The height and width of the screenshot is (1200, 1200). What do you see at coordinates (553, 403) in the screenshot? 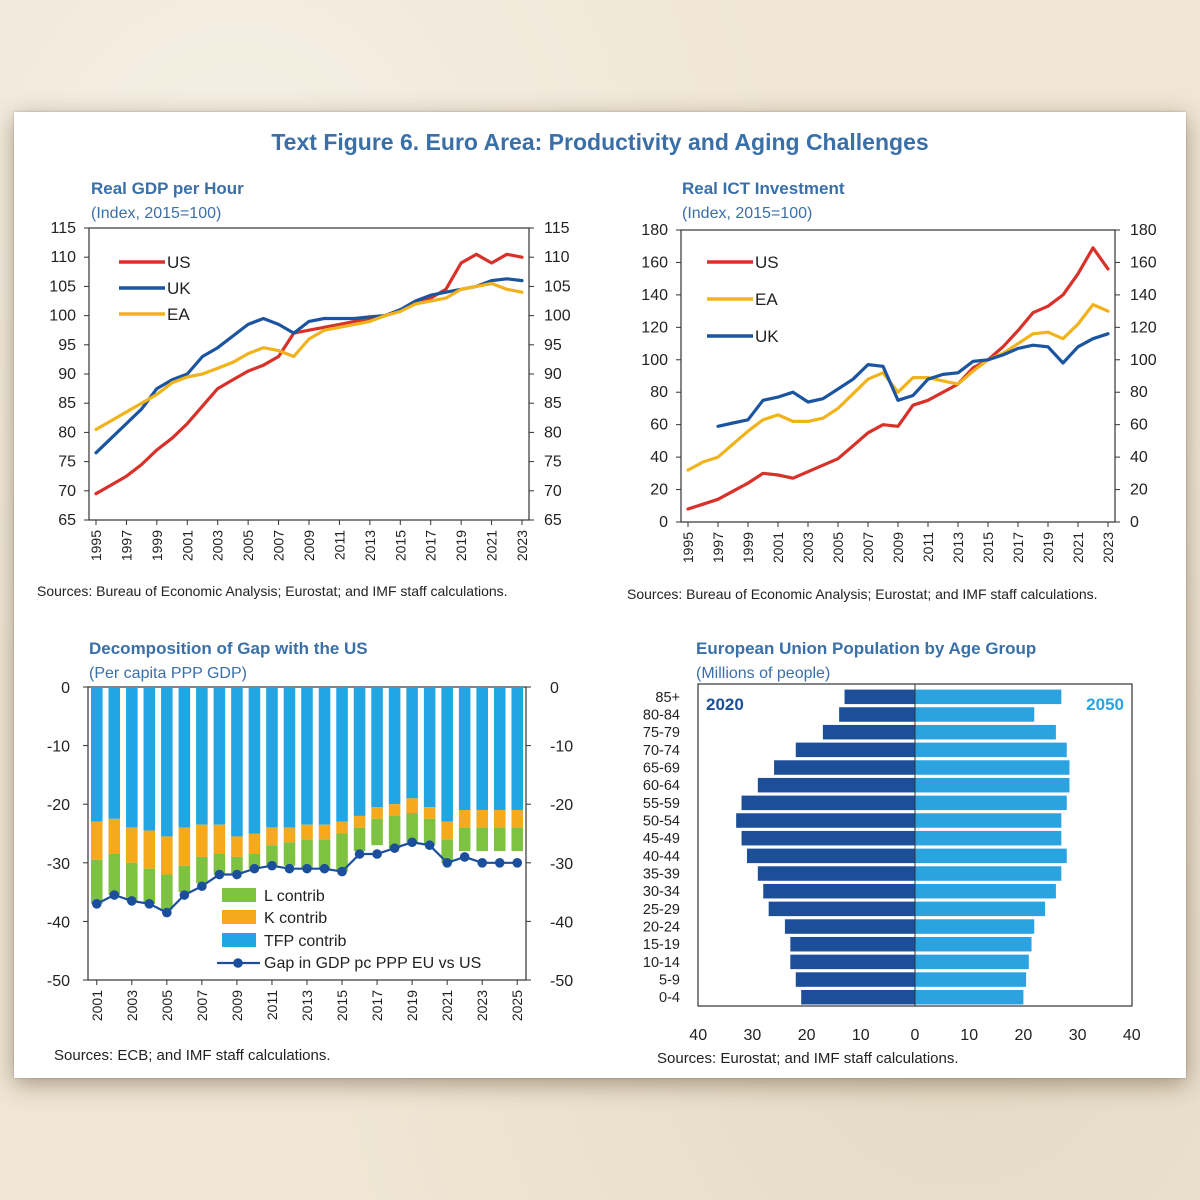
I see `chart1-ytick-label-right: 85` at bounding box center [553, 403].